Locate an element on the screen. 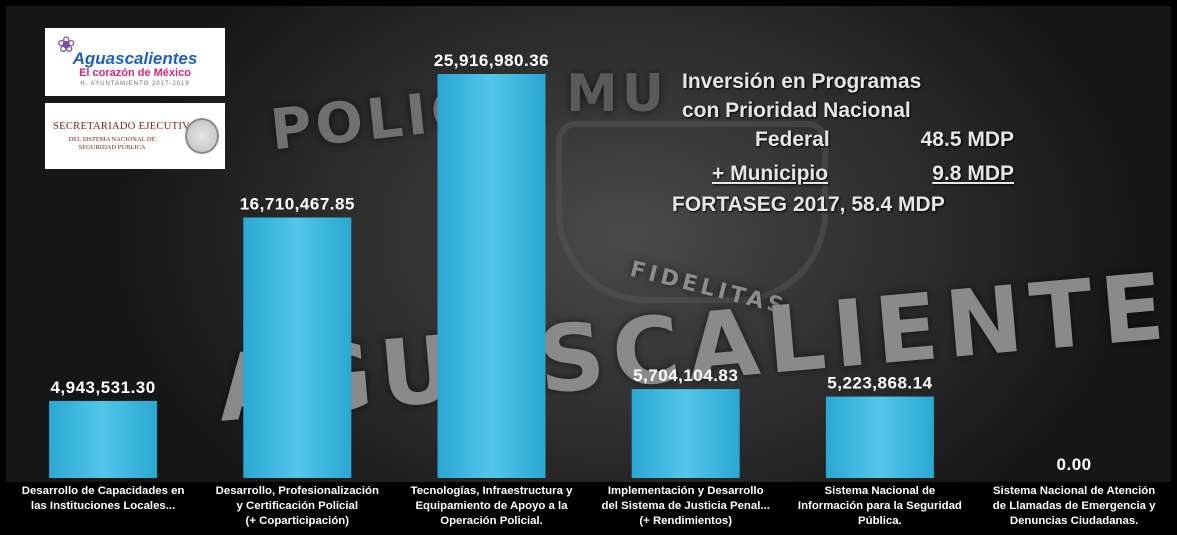  federal-value: 48.5 MDP is located at coordinates (967, 139).